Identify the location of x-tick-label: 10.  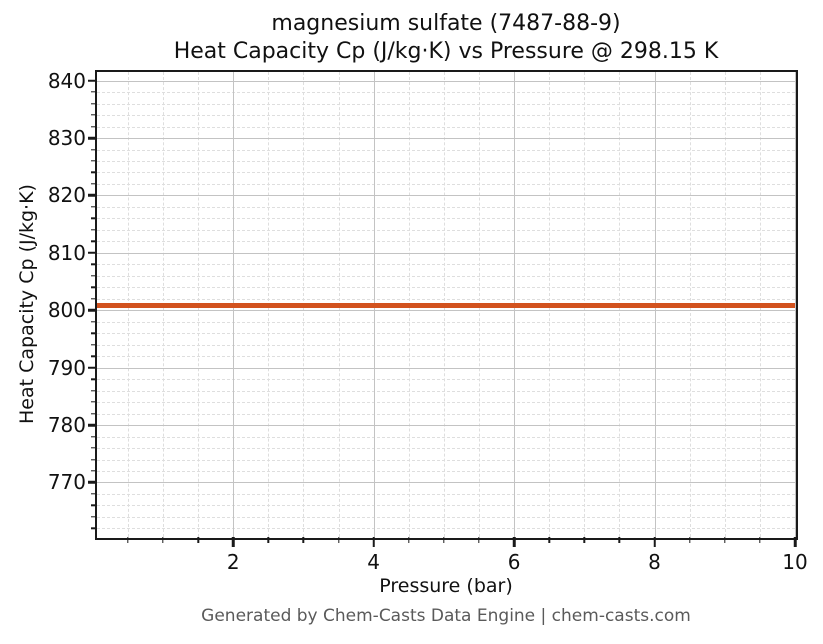
(795, 562).